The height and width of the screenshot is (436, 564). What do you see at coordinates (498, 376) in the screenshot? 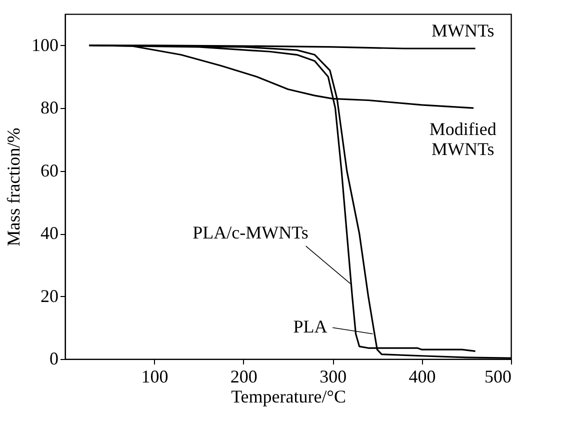
I see `x-tick-label: 500` at bounding box center [498, 376].